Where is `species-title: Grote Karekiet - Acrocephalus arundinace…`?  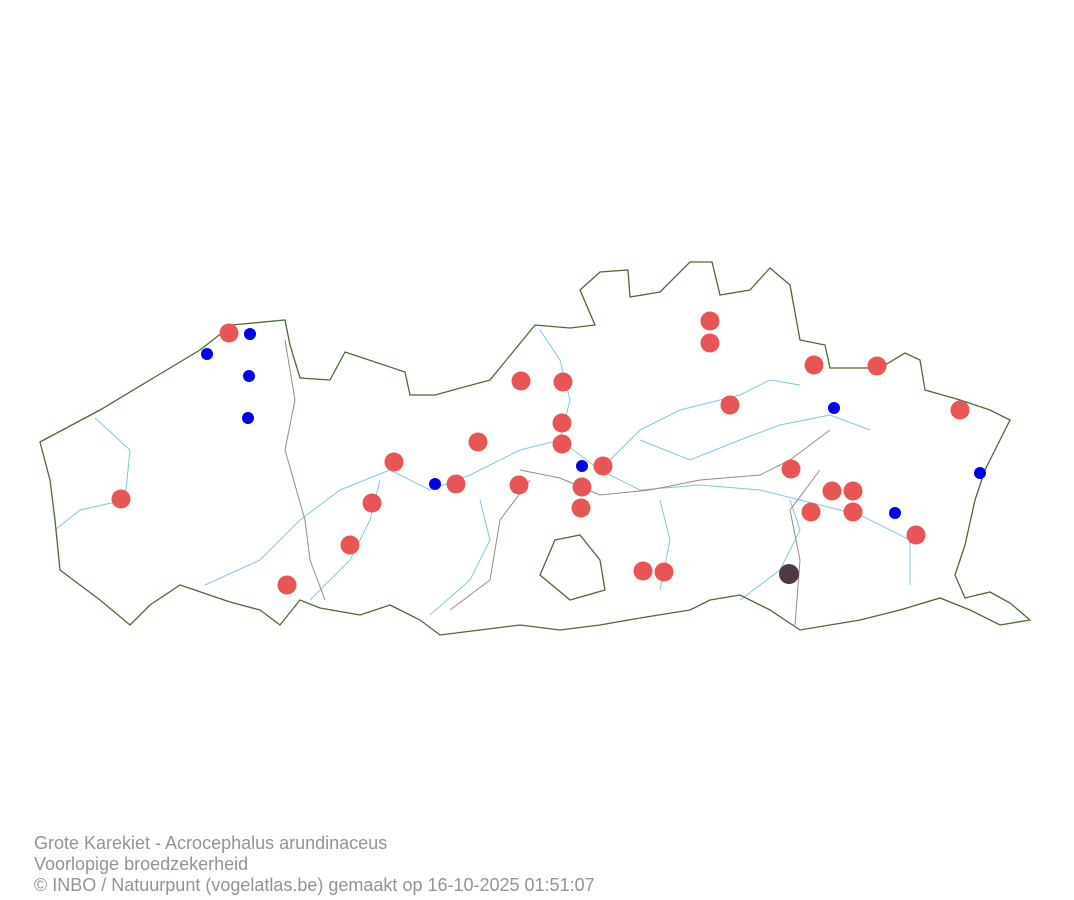
species-title: Grote Karekiet - Acrocephalus arundinace… is located at coordinates (211, 843).